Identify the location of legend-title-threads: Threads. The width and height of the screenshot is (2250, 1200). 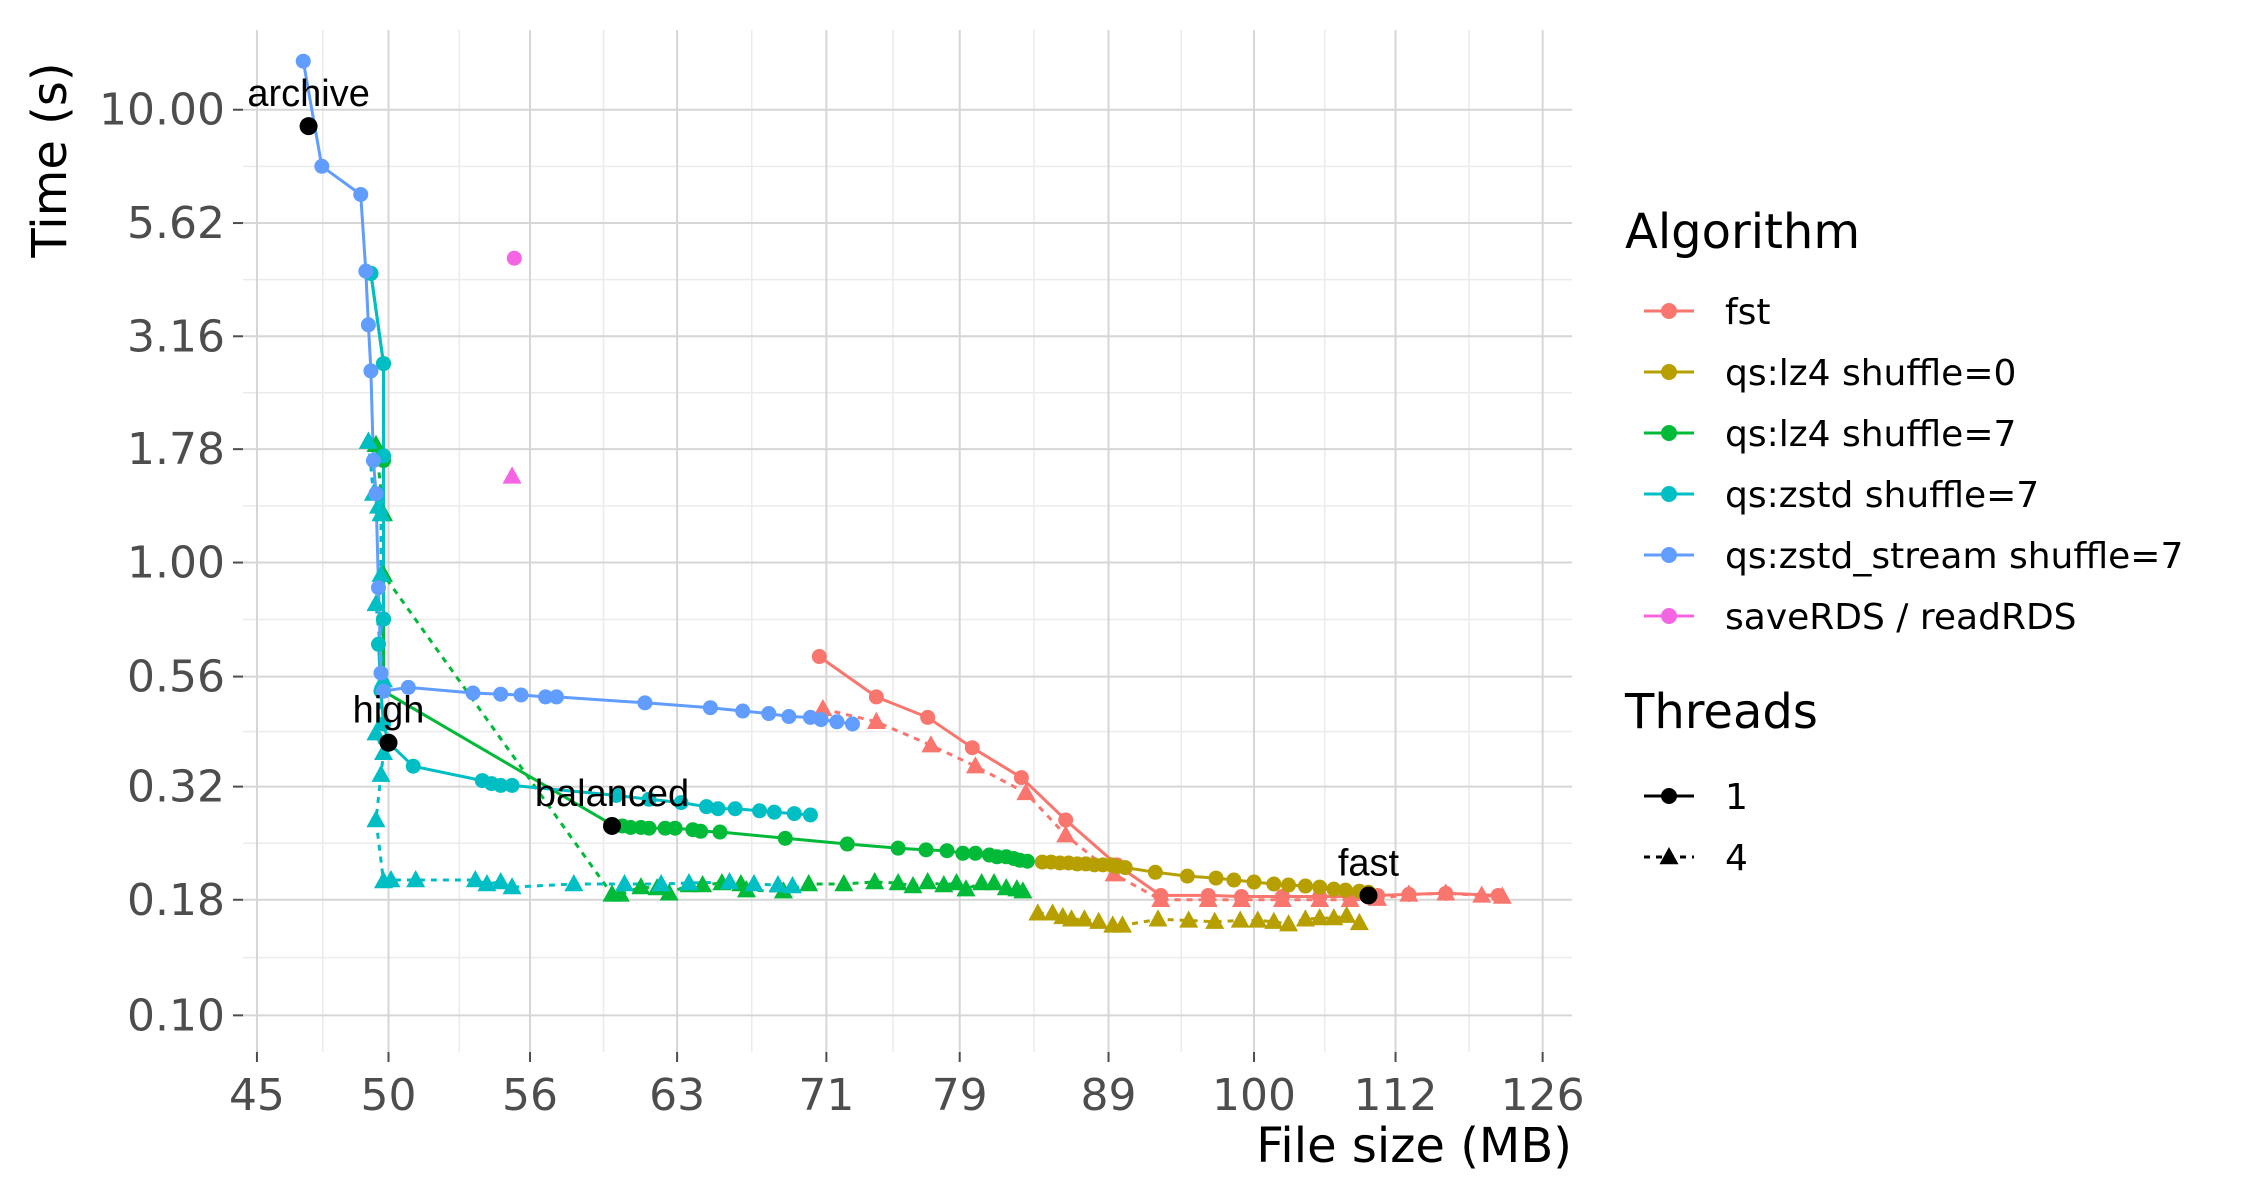
(1721, 712).